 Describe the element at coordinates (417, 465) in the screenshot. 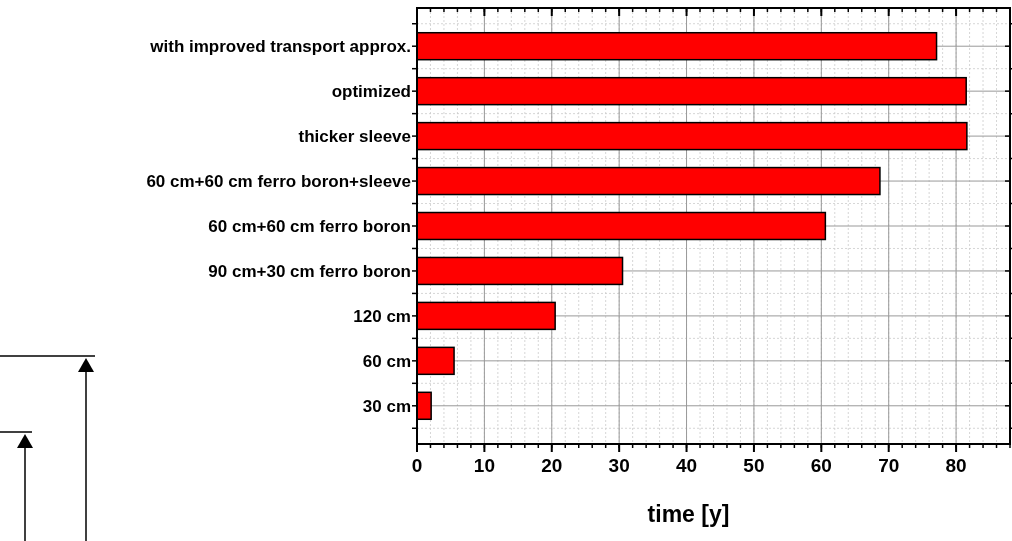

I see `x-tick-label: 0` at that location.